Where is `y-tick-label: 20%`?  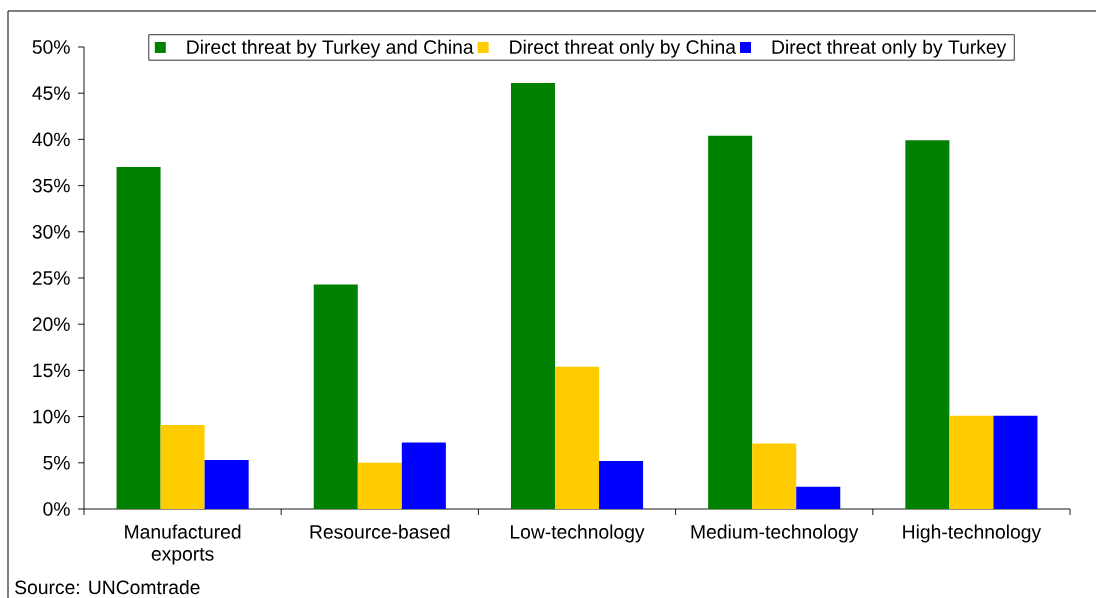
y-tick-label: 20% is located at coordinates (51, 324).